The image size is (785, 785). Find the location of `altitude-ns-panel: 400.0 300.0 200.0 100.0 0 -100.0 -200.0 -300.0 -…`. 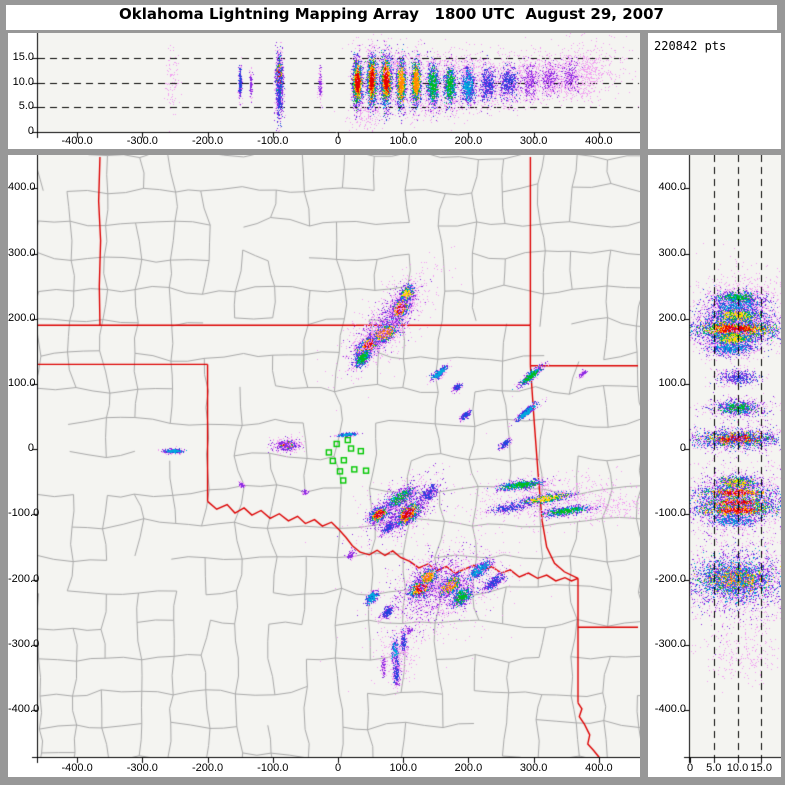

altitude-ns-panel: 400.0 300.0 200.0 100.0 0 -100.0 -200.0 -300.0 -… is located at coordinates (714, 466).